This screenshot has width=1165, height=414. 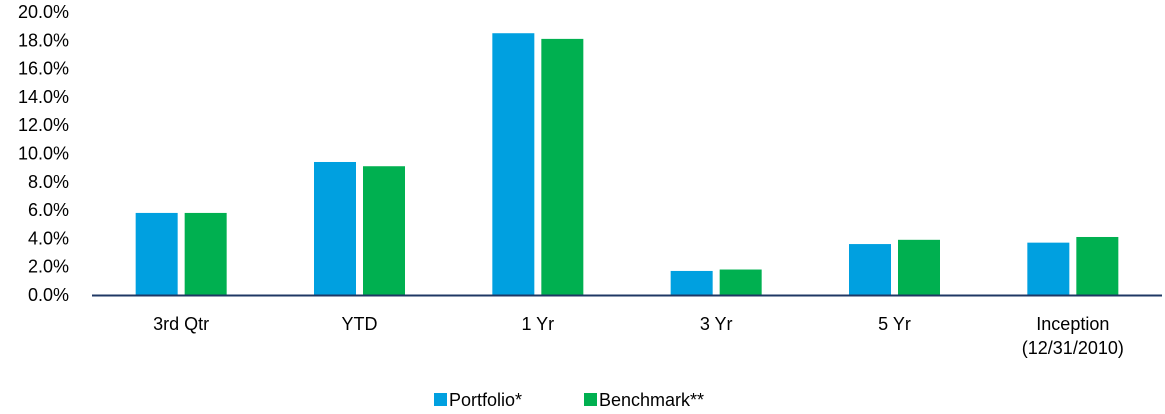 What do you see at coordinates (43, 12) in the screenshot?
I see `y-tick-label: 20.0%` at bounding box center [43, 12].